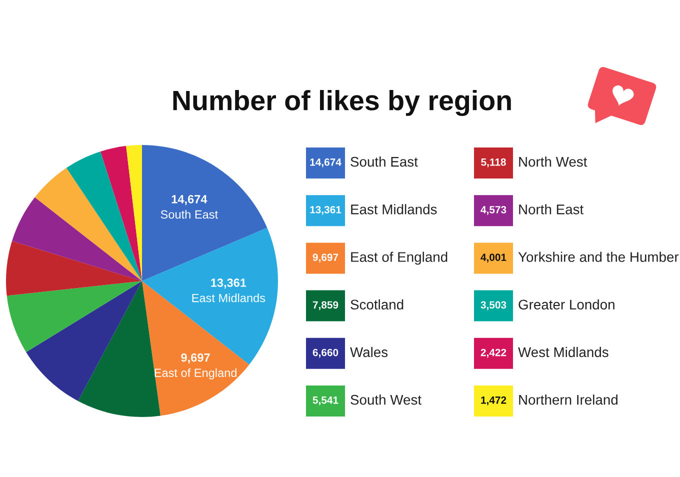 This screenshot has height=477, width=680. What do you see at coordinates (325, 353) in the screenshot?
I see `data-label: 6,660` at bounding box center [325, 353].